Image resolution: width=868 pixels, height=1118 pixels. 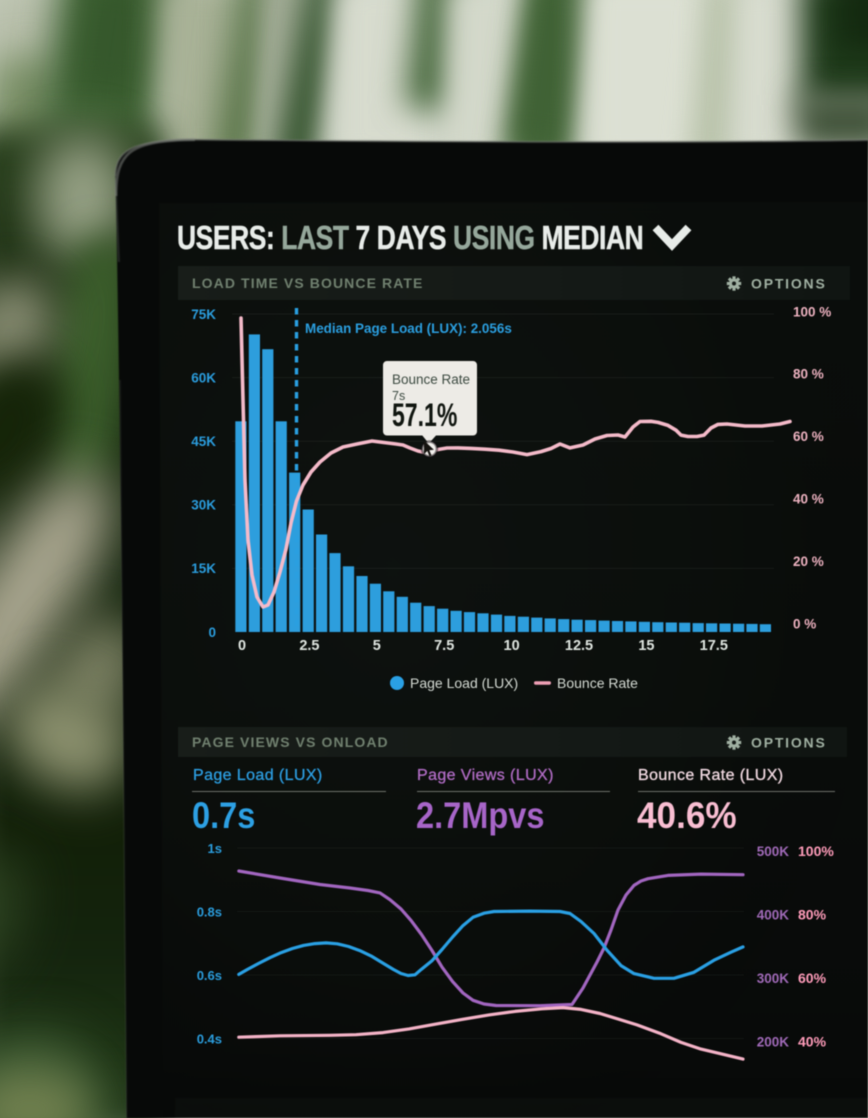 What do you see at coordinates (209, 912) in the screenshot?
I see `svg-text: 0.8s` at bounding box center [209, 912].